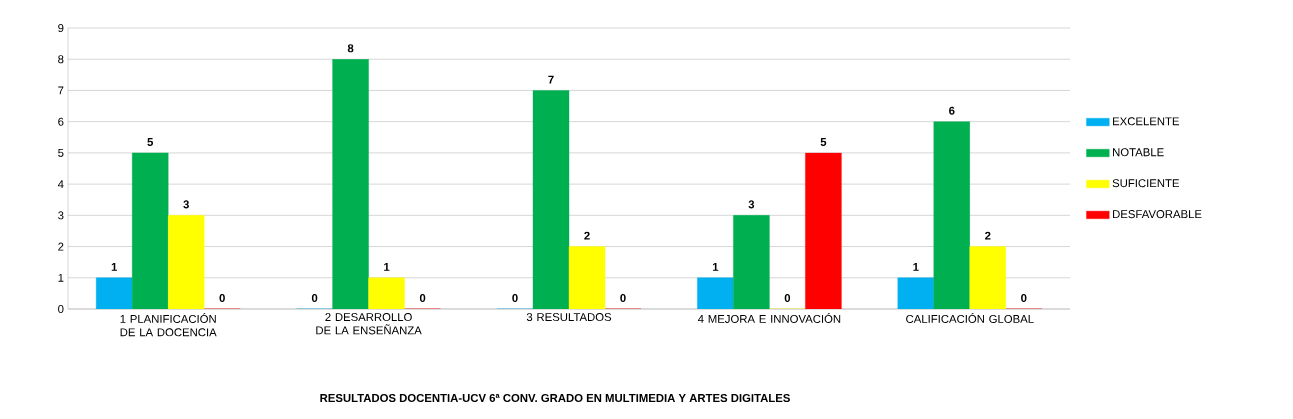 The height and width of the screenshot is (419, 1293). Describe the element at coordinates (769, 318) in the screenshot. I see `x-tick-label: 4 MEJORA E INNOVACIÓN` at that location.